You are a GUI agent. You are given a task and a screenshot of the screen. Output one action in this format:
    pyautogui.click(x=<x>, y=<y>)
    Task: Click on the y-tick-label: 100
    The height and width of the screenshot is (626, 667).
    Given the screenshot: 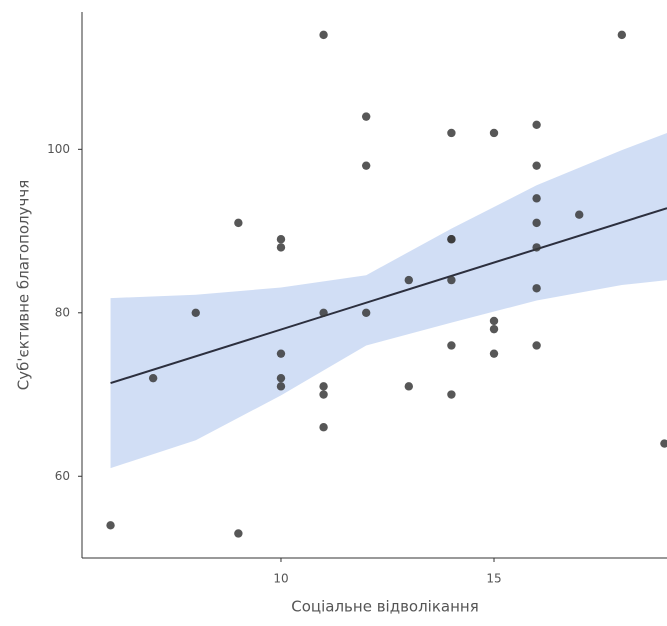 What is the action you would take?
    pyautogui.click(x=58, y=149)
    